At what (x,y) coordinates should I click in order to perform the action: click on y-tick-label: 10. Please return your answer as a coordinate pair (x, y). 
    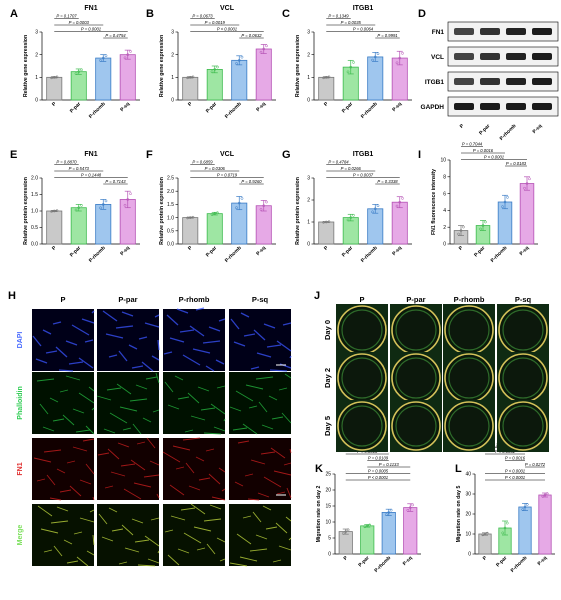
    Looking at the image, I should click on (468, 535).